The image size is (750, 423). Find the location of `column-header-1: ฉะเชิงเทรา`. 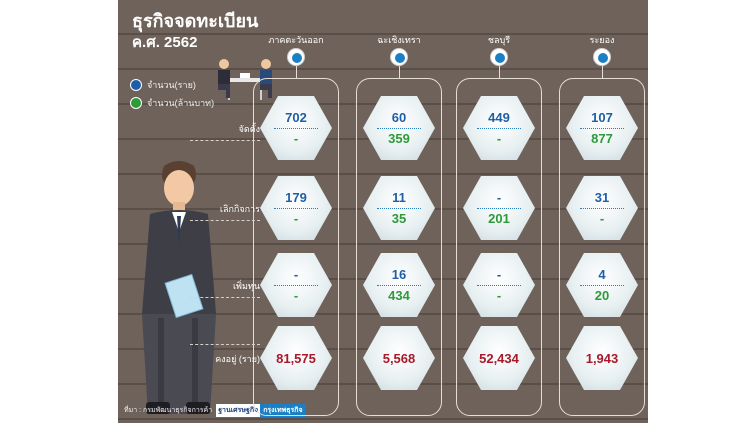

column-header-1: ฉะเชิงเทรา is located at coordinates (399, 40).